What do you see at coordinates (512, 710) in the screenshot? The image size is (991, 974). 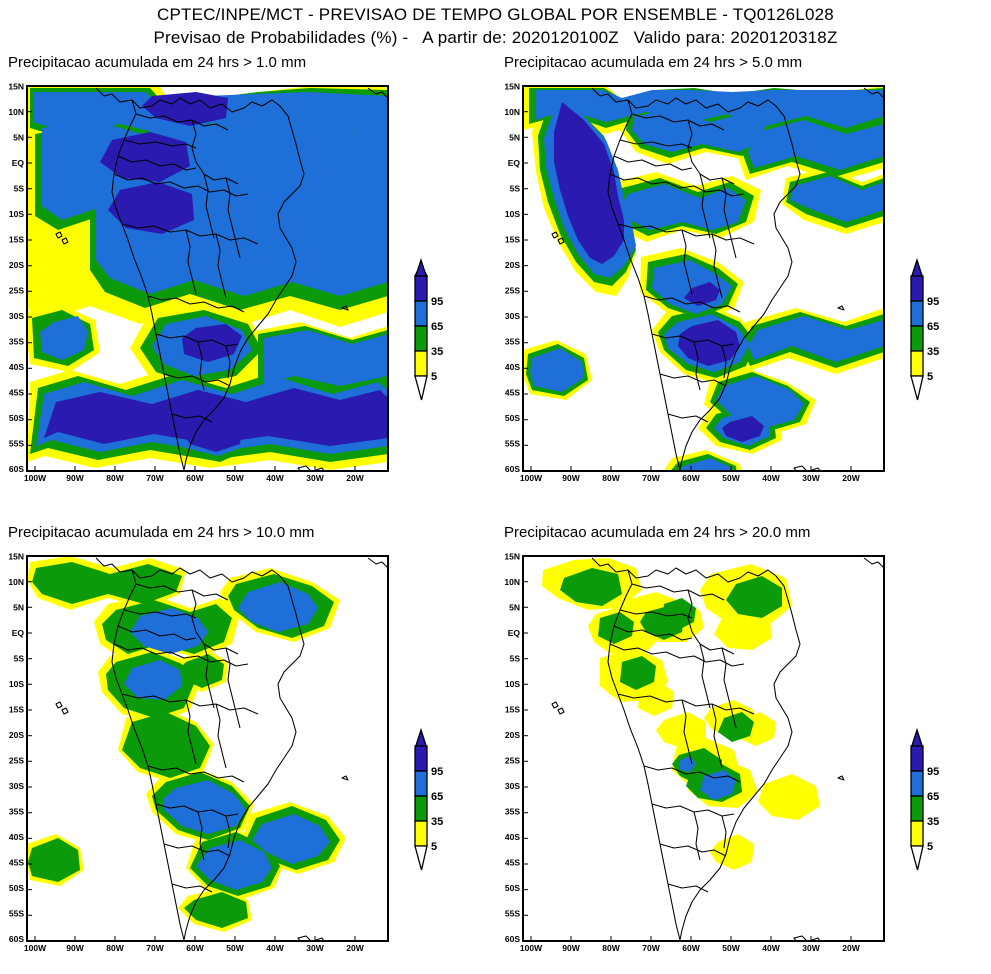 I see `svg-text: 15S` at bounding box center [512, 710].